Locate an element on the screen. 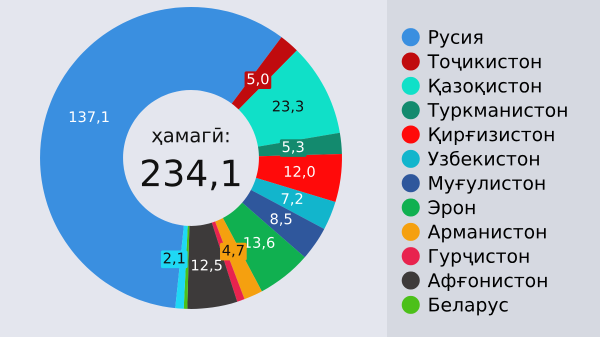 Image resolution: width=600 pixels, height=337 pixels. data-label: 7,2 is located at coordinates (292, 199).